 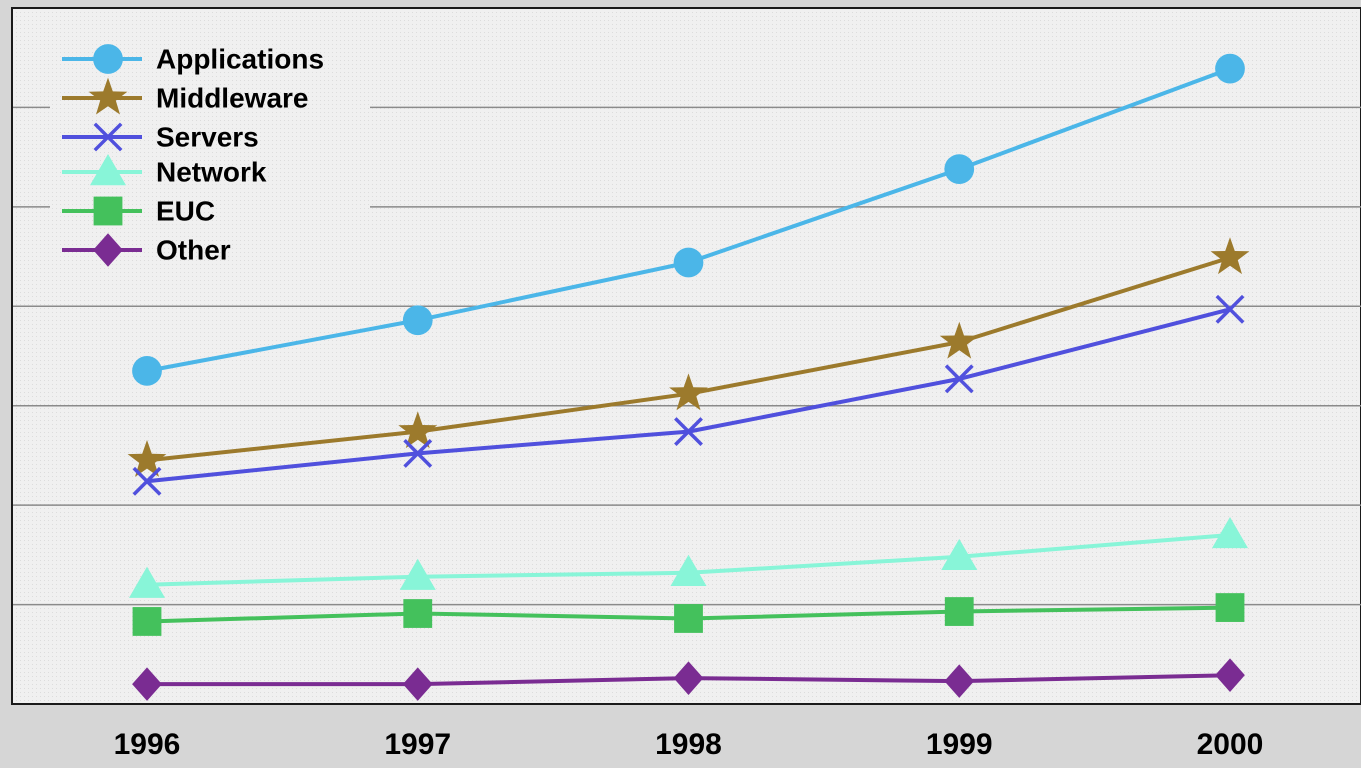 What do you see at coordinates (1230, 68) in the screenshot?
I see `data-point-applications-2000` at bounding box center [1230, 68].